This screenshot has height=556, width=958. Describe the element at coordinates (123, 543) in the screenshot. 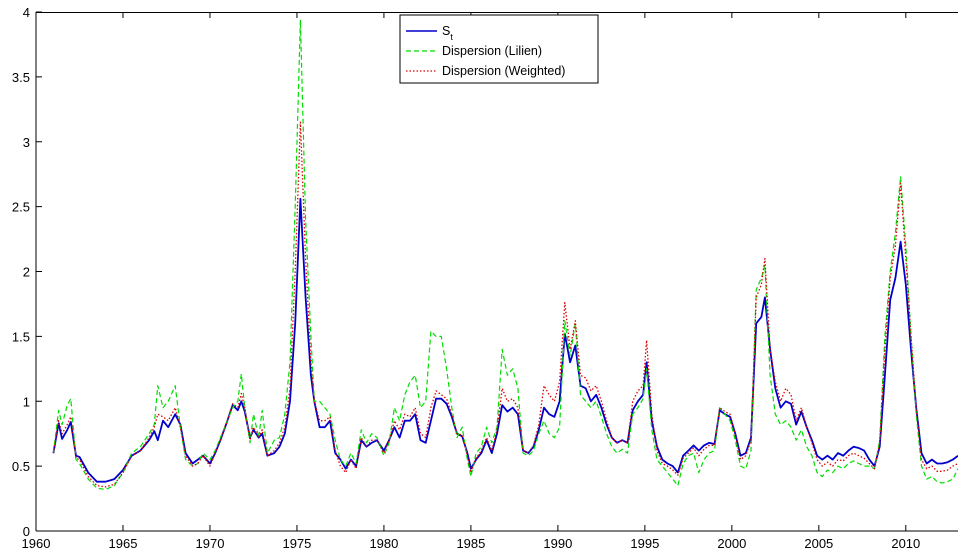

I see `x-tick-label: 1965` at that location.